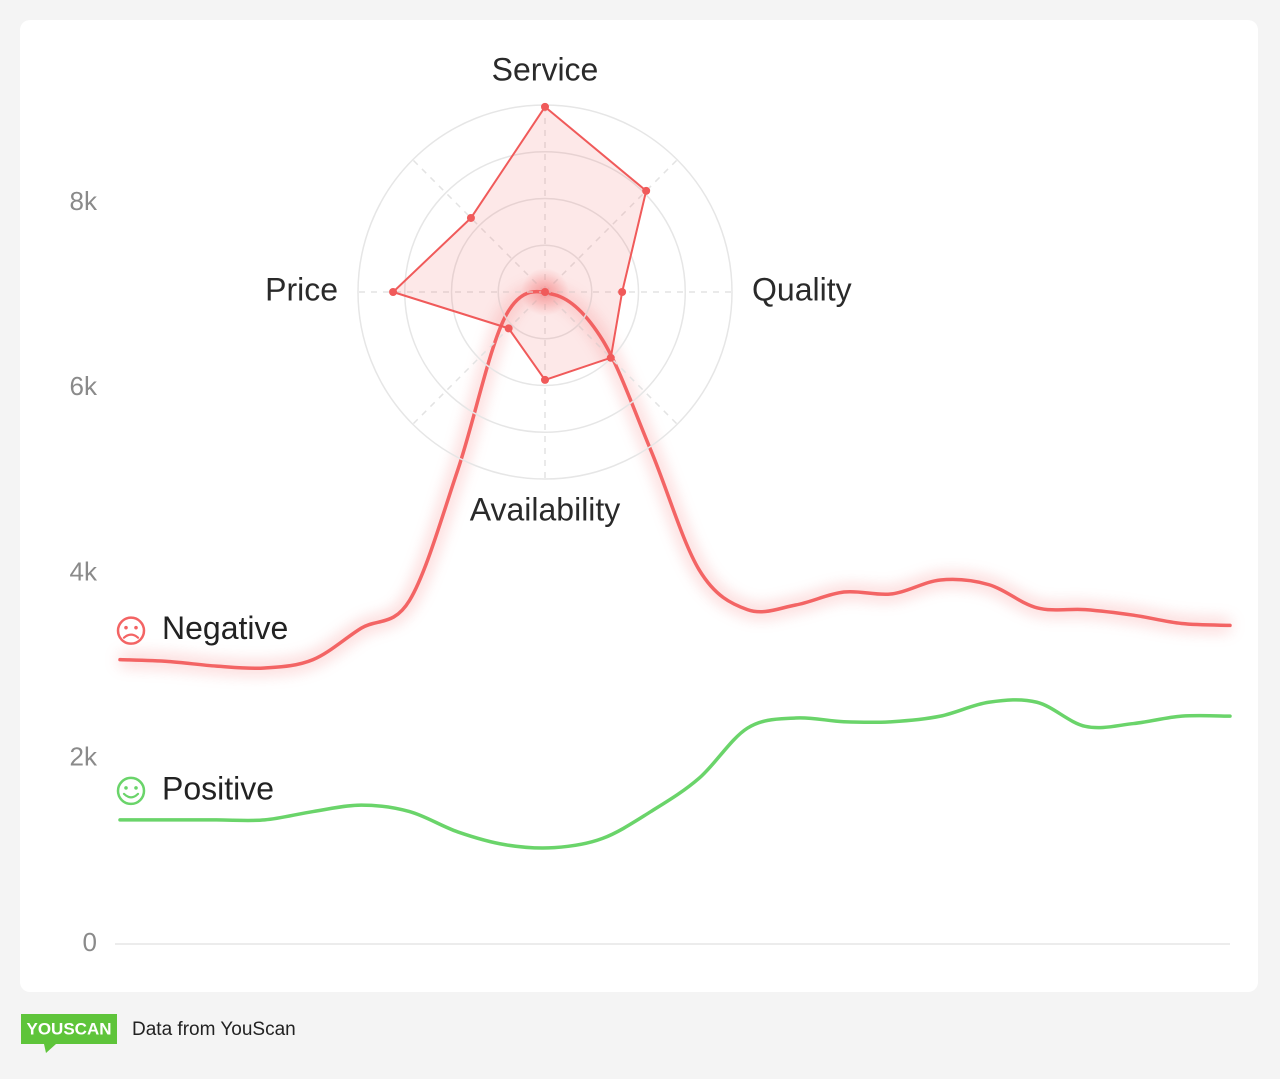  I want to click on radar-axis-label: Service, so click(545, 69).